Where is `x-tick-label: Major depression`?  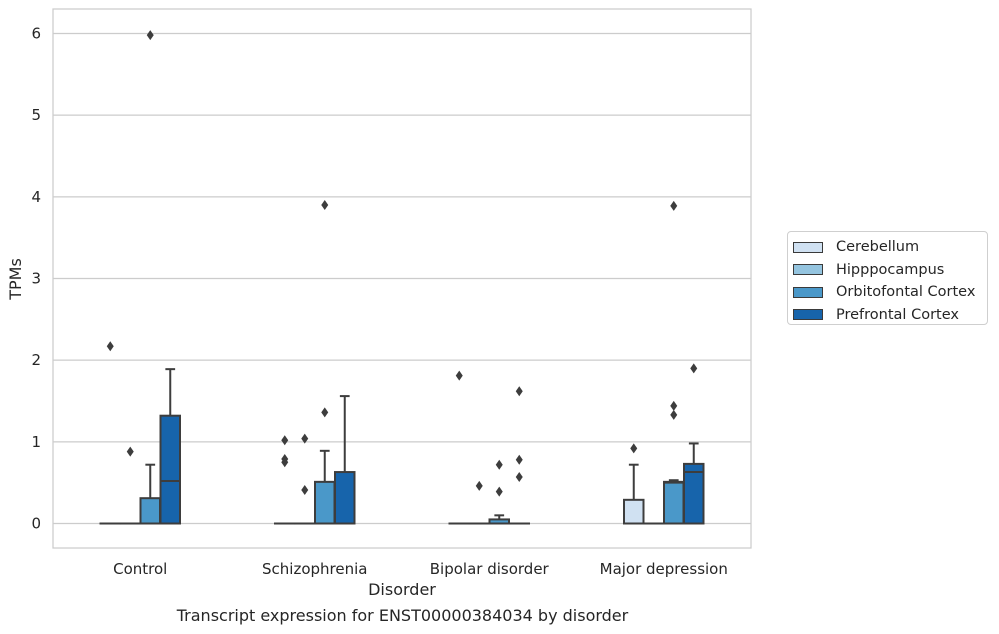 x-tick-label: Major depression is located at coordinates (664, 569).